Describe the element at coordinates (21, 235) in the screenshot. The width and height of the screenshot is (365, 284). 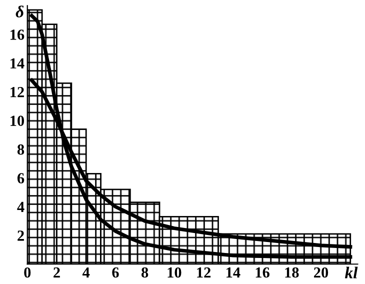
I see `y-tick-label: 2` at that location.